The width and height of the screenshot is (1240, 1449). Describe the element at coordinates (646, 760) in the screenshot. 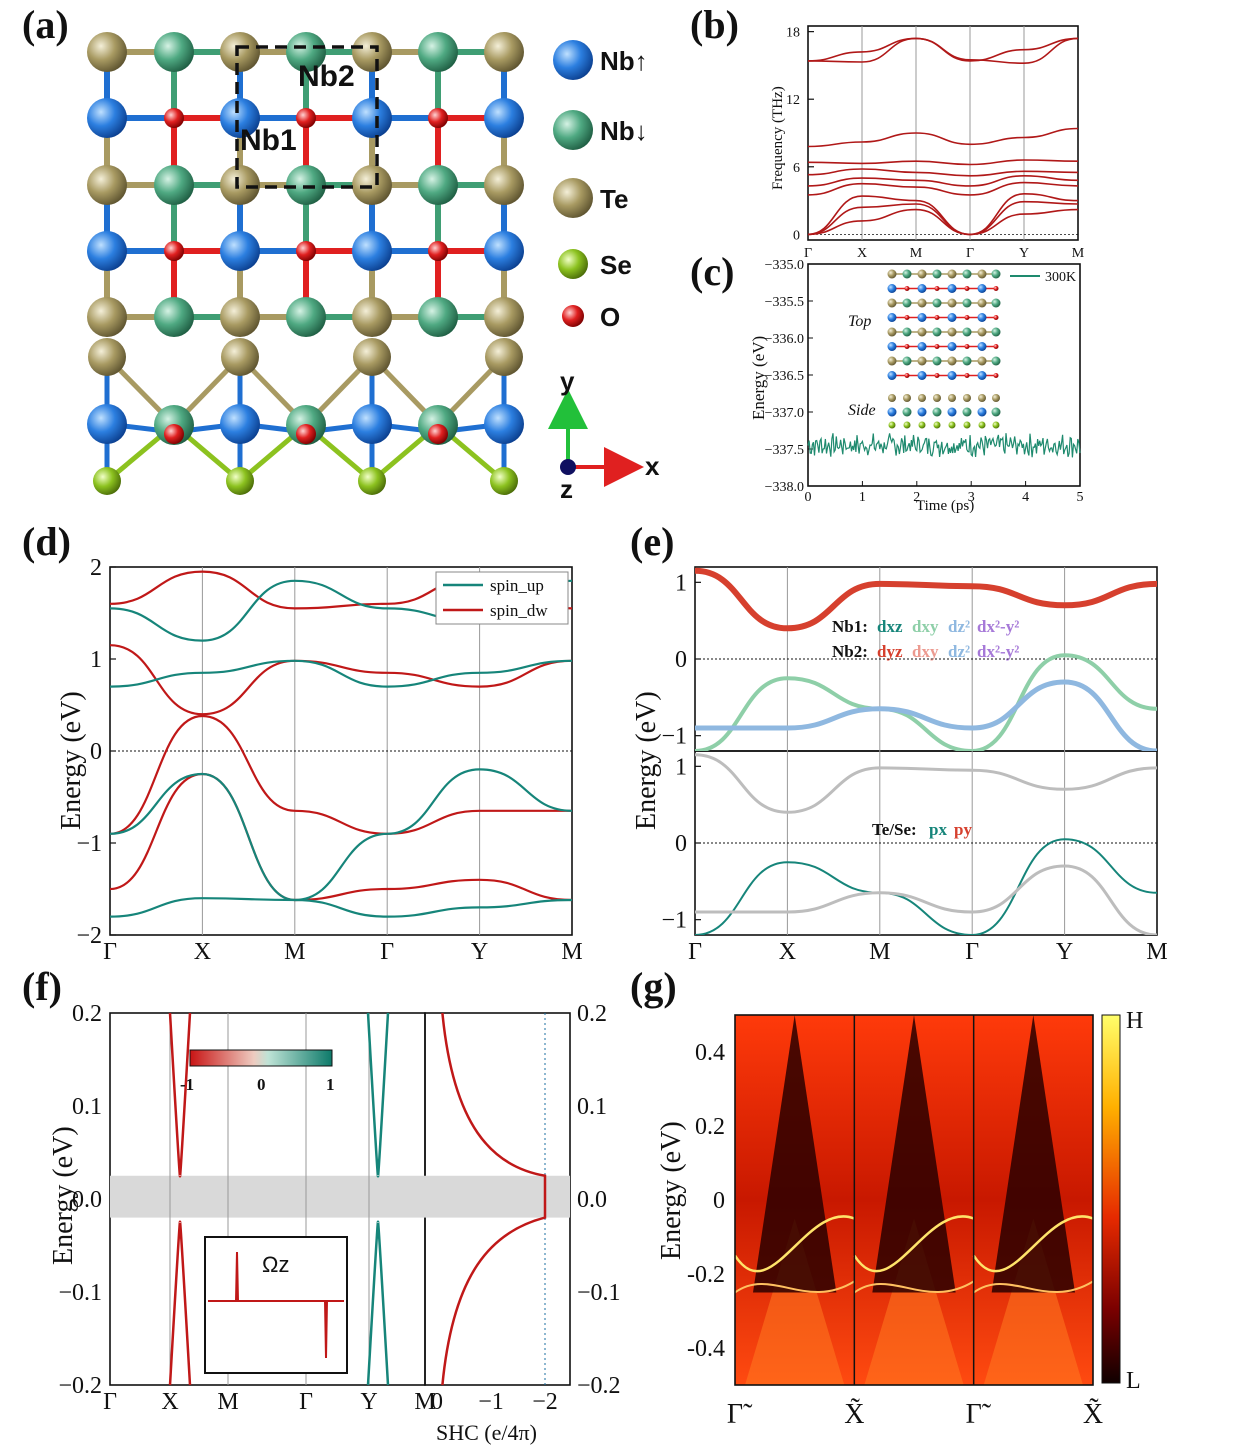

I see `bands-e-ylabel: Energy (eV)` at that location.